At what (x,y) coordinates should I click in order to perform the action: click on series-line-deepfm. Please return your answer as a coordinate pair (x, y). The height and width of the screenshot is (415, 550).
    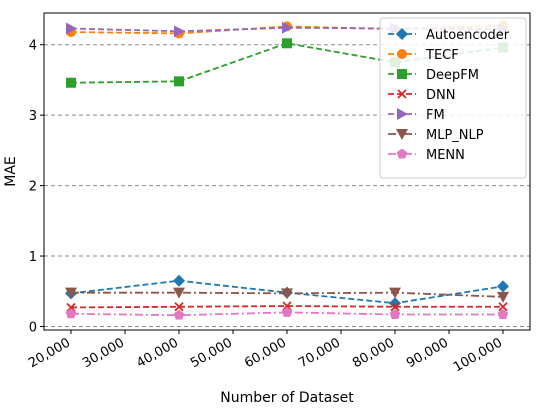
    Looking at the image, I should click on (287, 63).